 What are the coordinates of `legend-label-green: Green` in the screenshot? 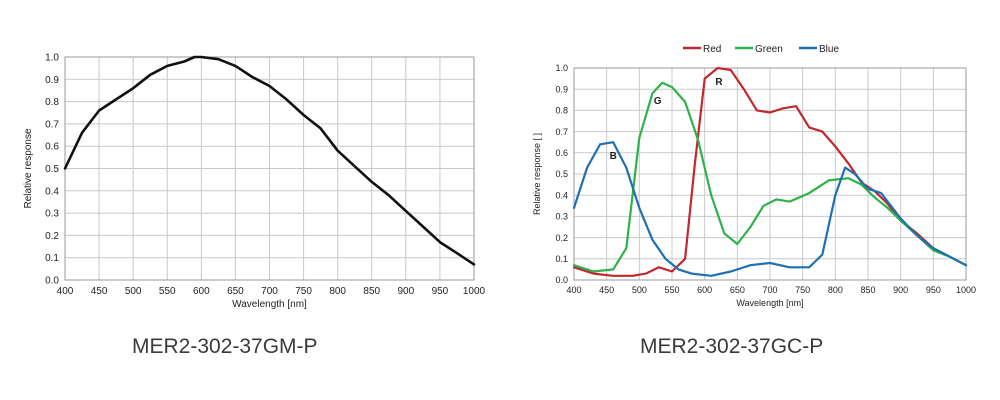 It's located at (769, 49).